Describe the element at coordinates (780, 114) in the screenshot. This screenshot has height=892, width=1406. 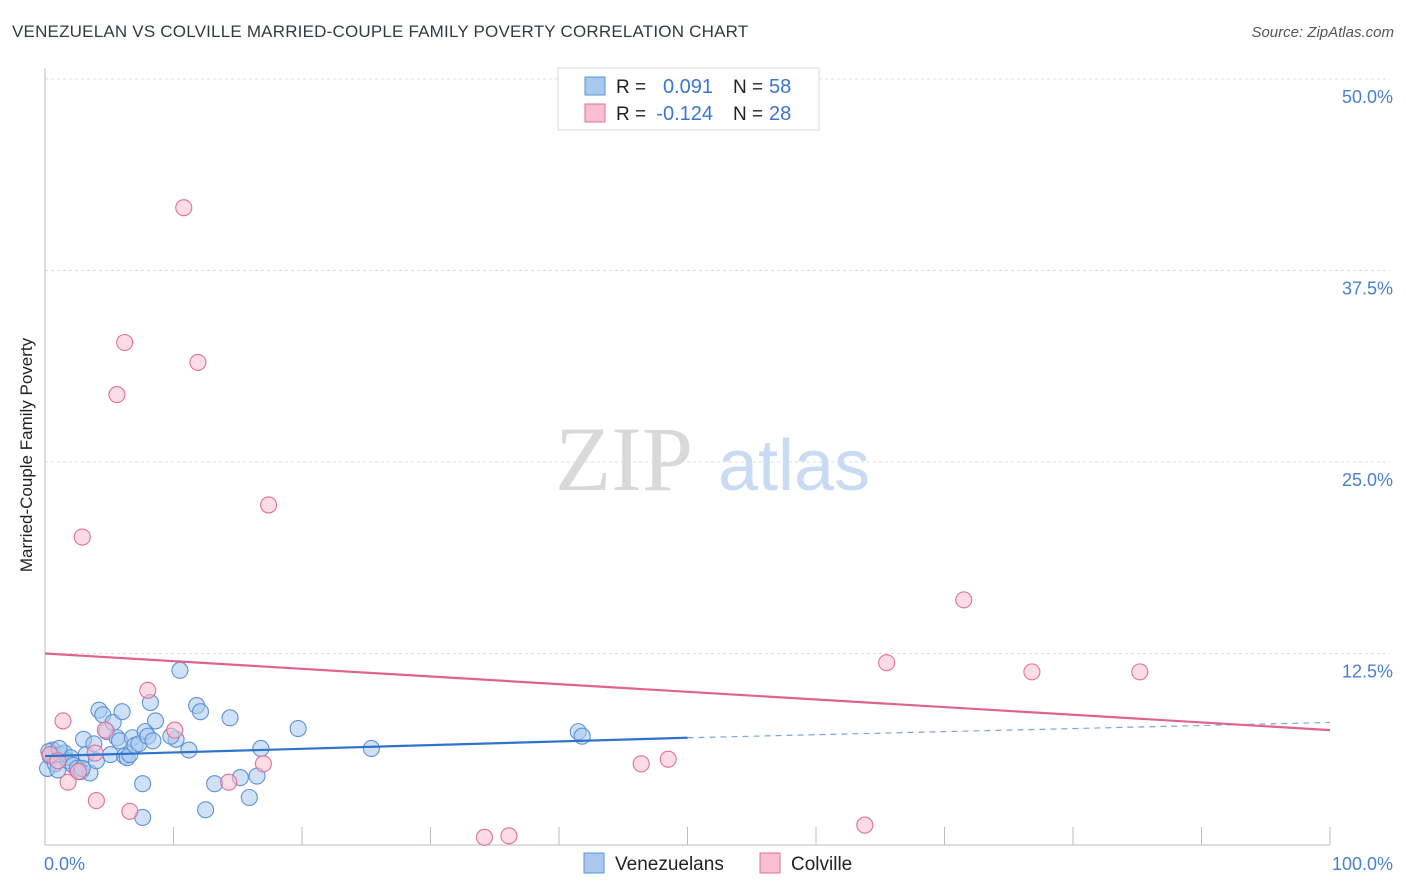
I see `legend-n-value: 28` at that location.